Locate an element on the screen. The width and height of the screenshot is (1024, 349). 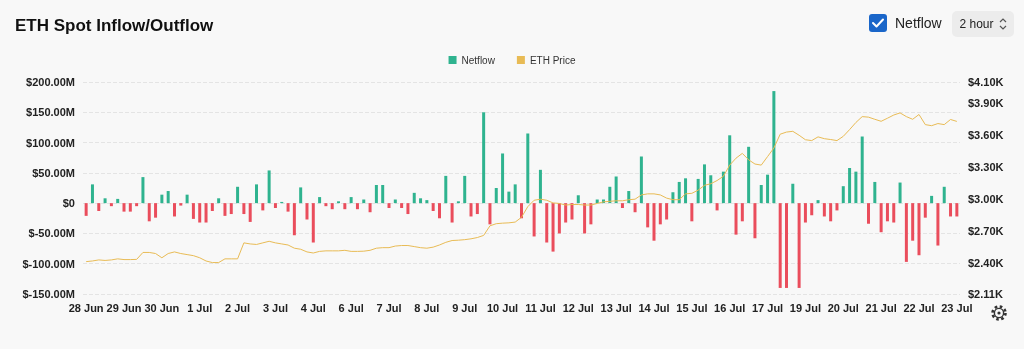
x-tick-label: 2 Jul is located at coordinates (238, 307).